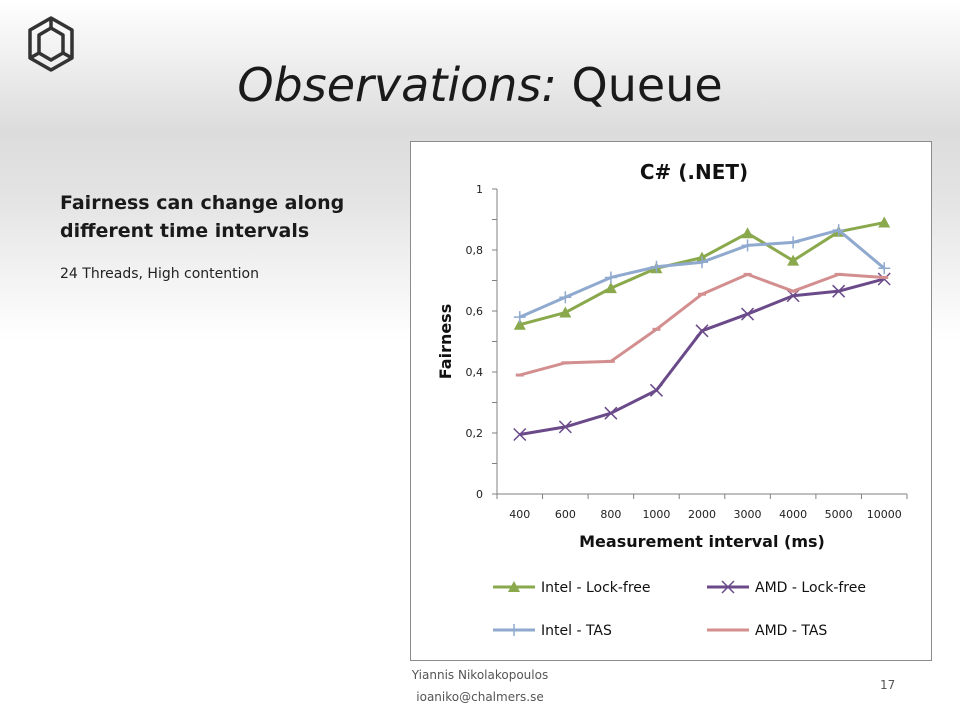  I want to click on x-tick-label: 3000, so click(748, 514).